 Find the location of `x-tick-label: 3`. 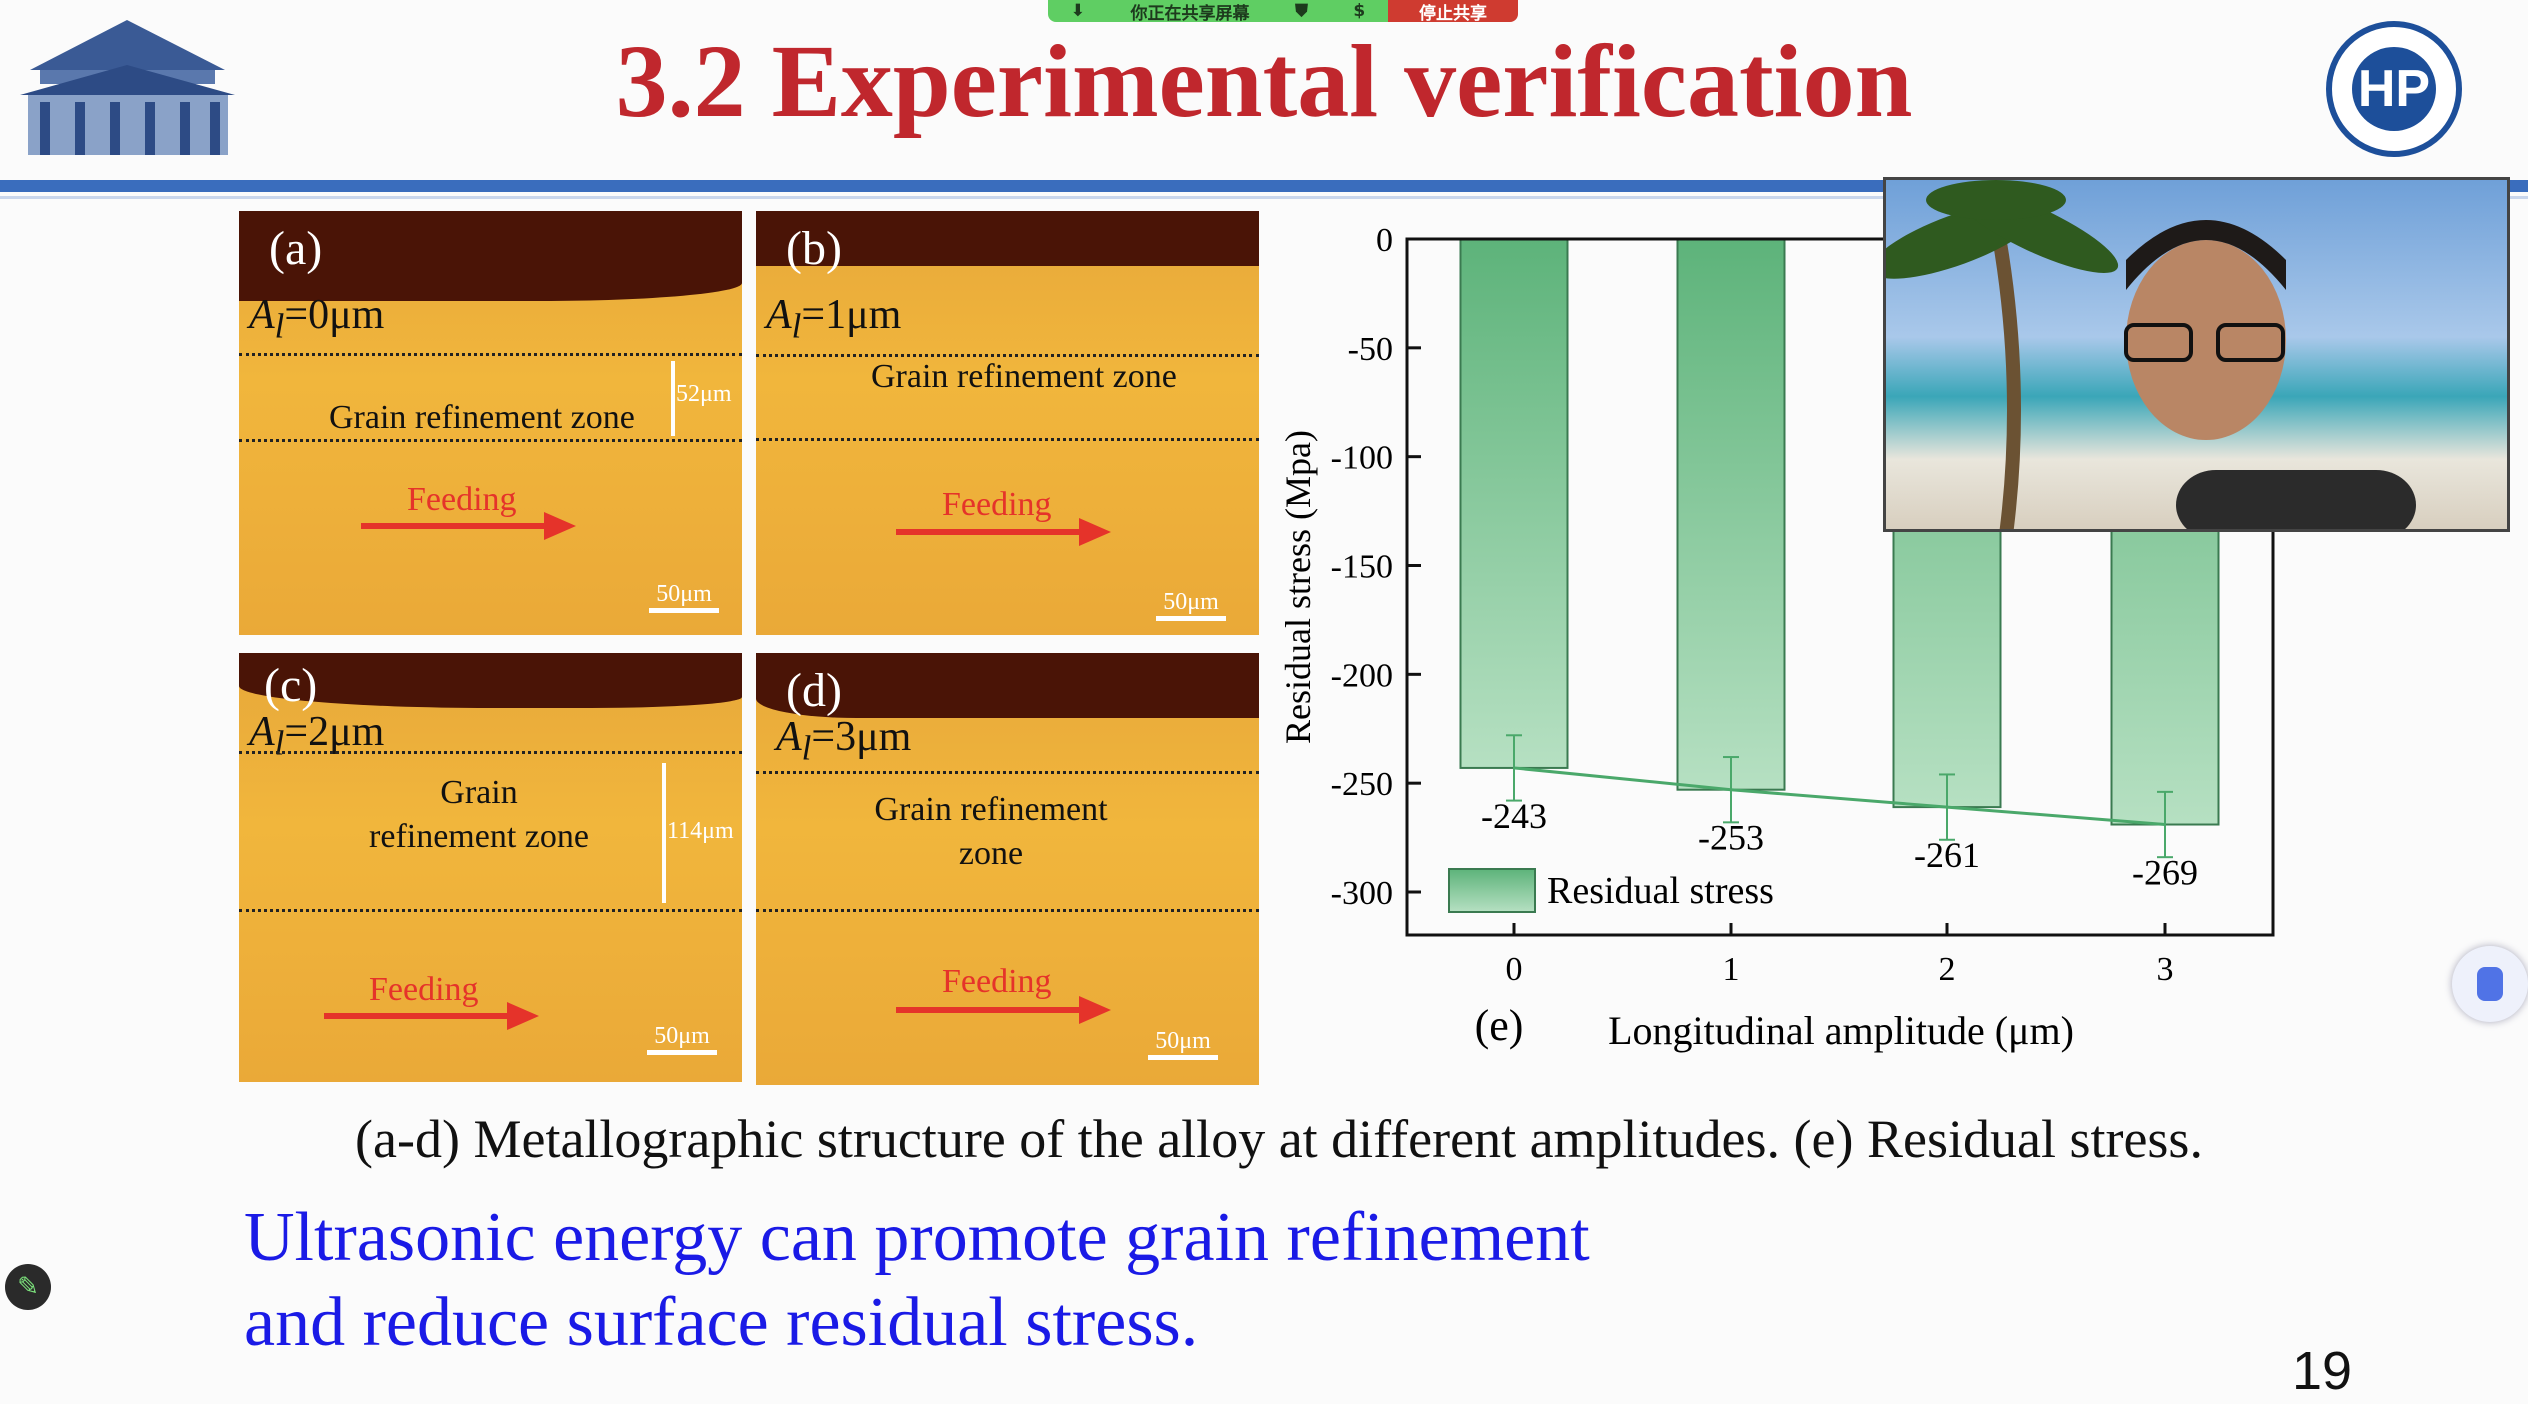

x-tick-label: 3 is located at coordinates (2165, 969).